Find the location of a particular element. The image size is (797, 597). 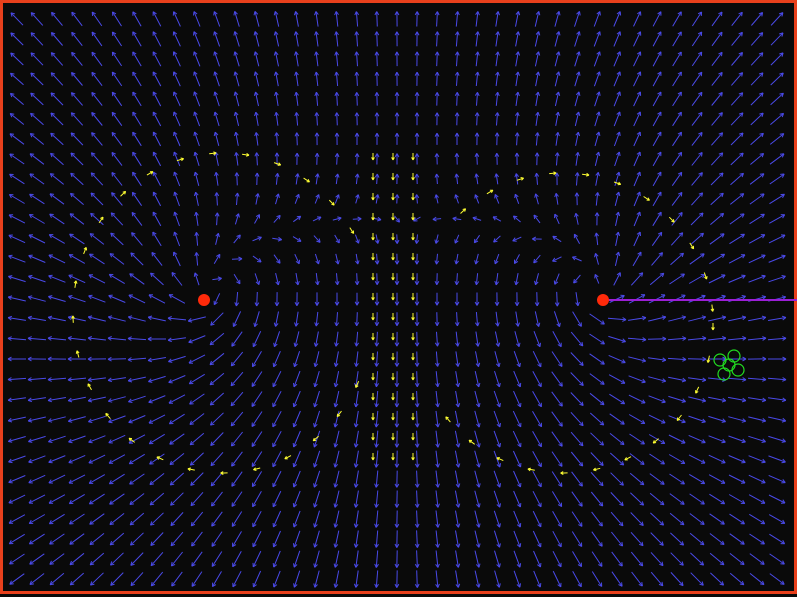

particle-cluster is located at coordinates (729, 365).